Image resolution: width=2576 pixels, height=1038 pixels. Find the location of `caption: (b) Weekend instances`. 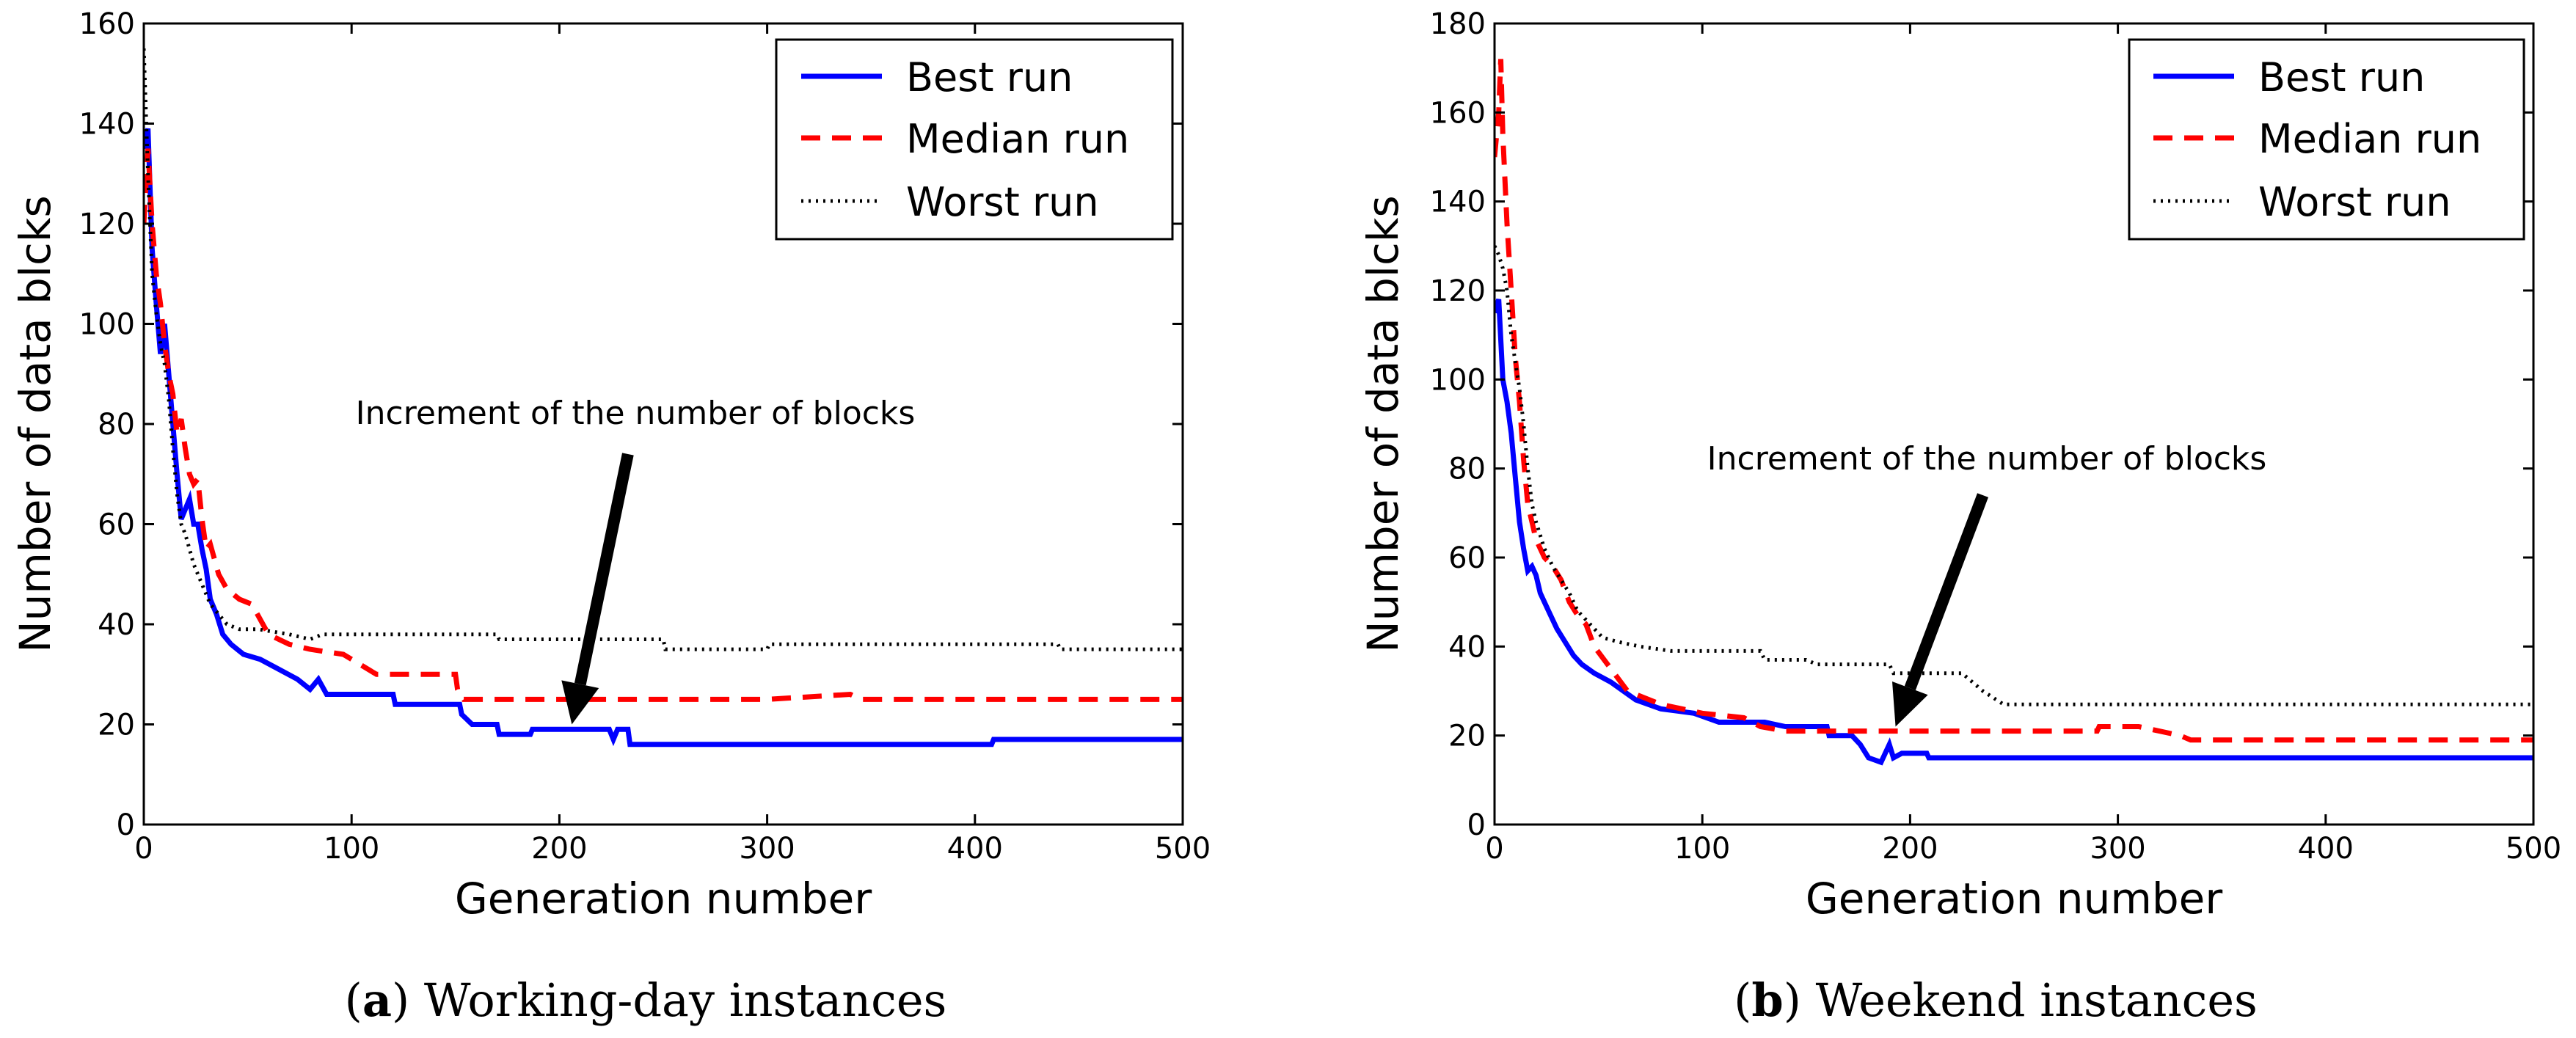

caption: (b) Weekend instances is located at coordinates (1996, 1000).